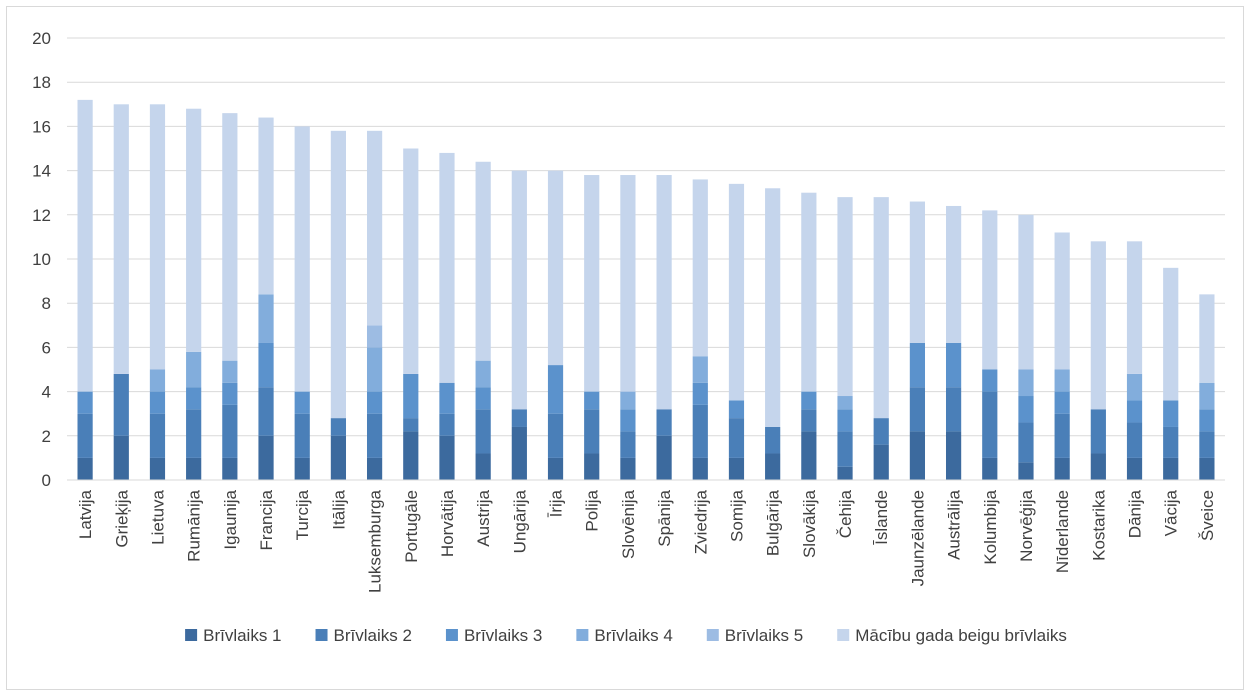  Describe the element at coordinates (41, 259) in the screenshot. I see `y-tick-label: 10` at that location.